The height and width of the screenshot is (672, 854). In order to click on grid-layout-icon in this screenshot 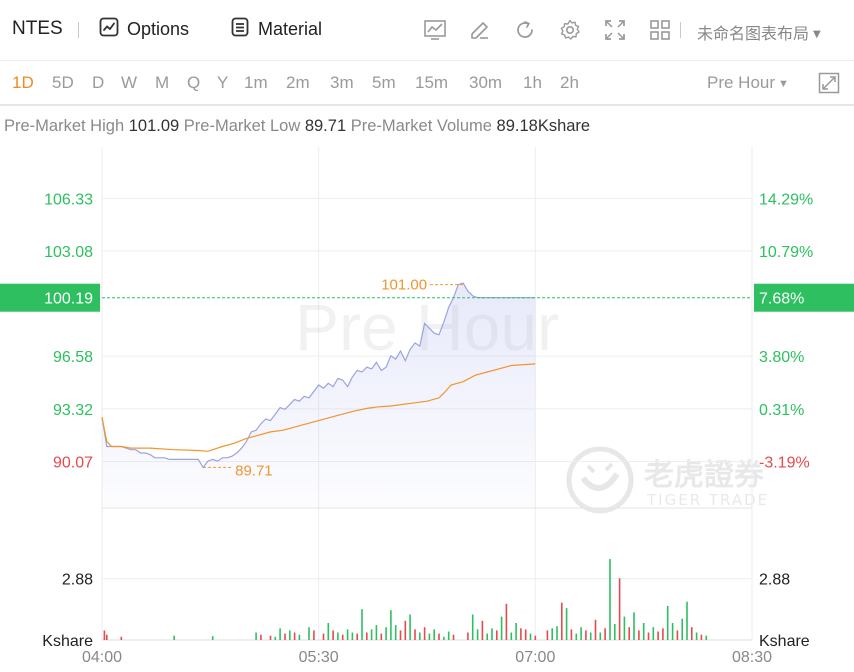, I will do `click(659, 30)`.